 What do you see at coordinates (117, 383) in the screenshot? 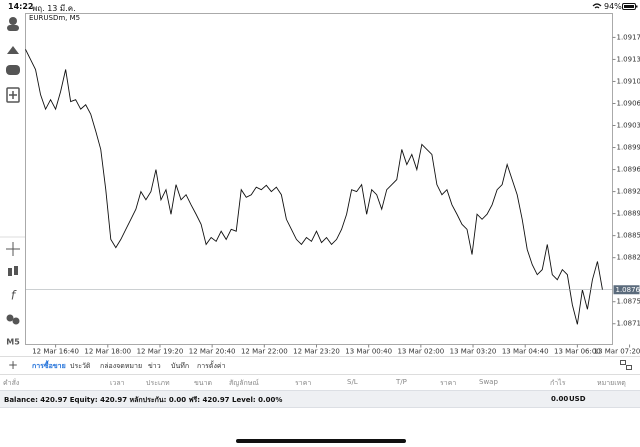
I see `column-header: เวลา` at bounding box center [117, 383].